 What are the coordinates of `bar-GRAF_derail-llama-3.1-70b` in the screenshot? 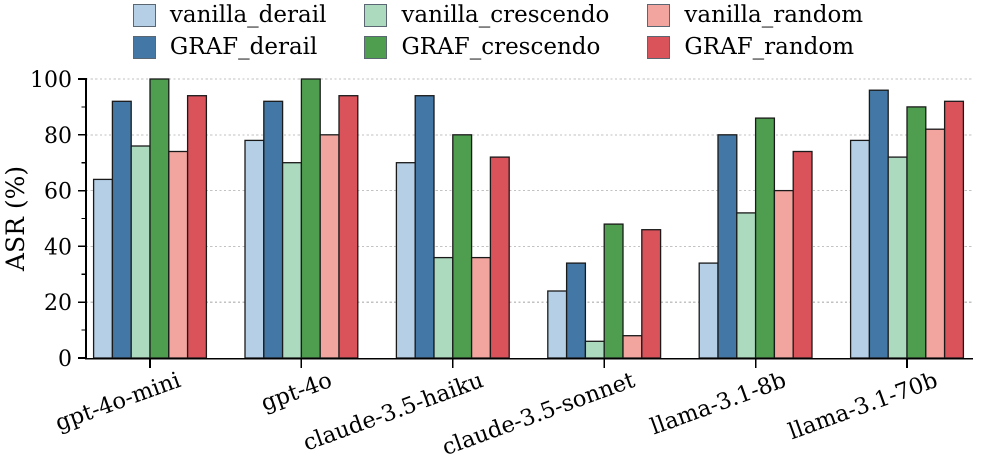 It's located at (878, 224).